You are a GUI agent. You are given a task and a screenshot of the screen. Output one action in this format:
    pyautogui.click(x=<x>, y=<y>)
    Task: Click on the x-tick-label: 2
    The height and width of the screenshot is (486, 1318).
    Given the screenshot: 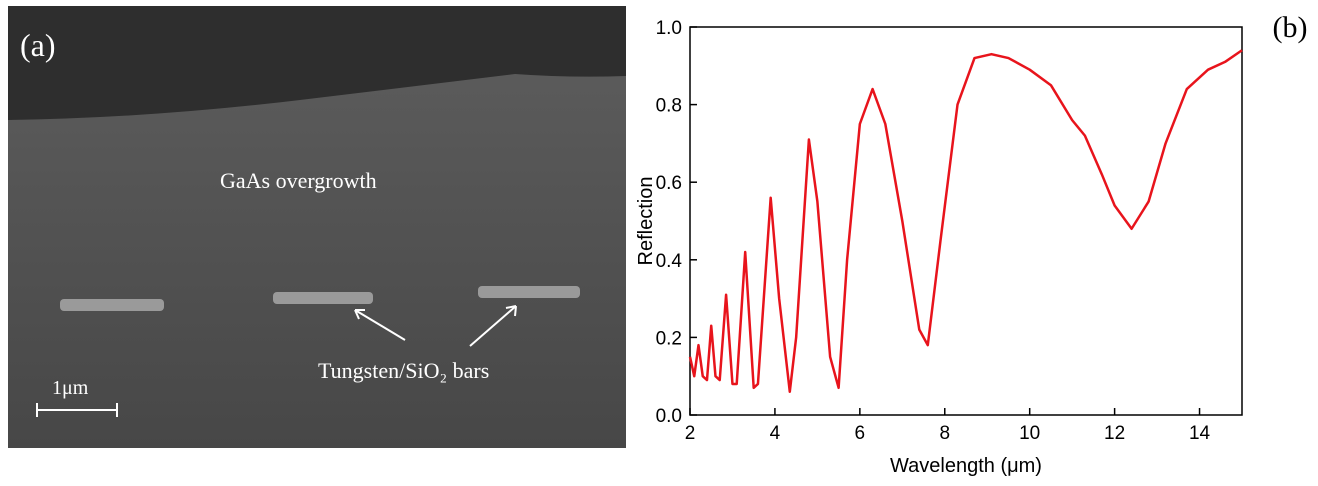 What is the action you would take?
    pyautogui.click(x=690, y=433)
    